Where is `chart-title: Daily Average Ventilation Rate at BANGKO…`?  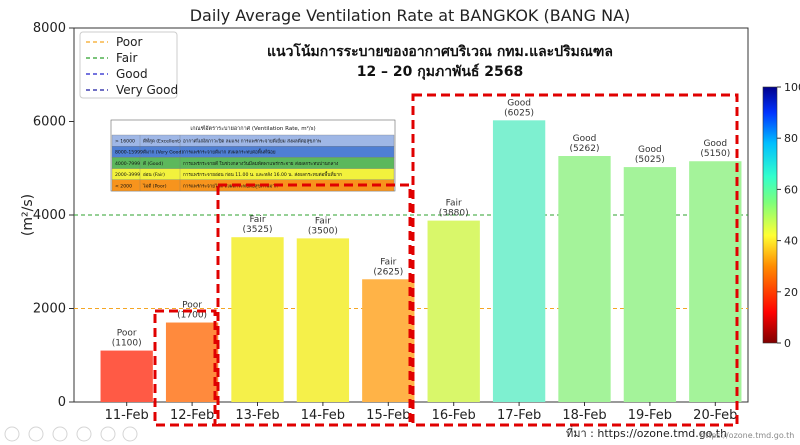 chart-title: Daily Average Ventilation Rate at BANGKO… is located at coordinates (410, 15).